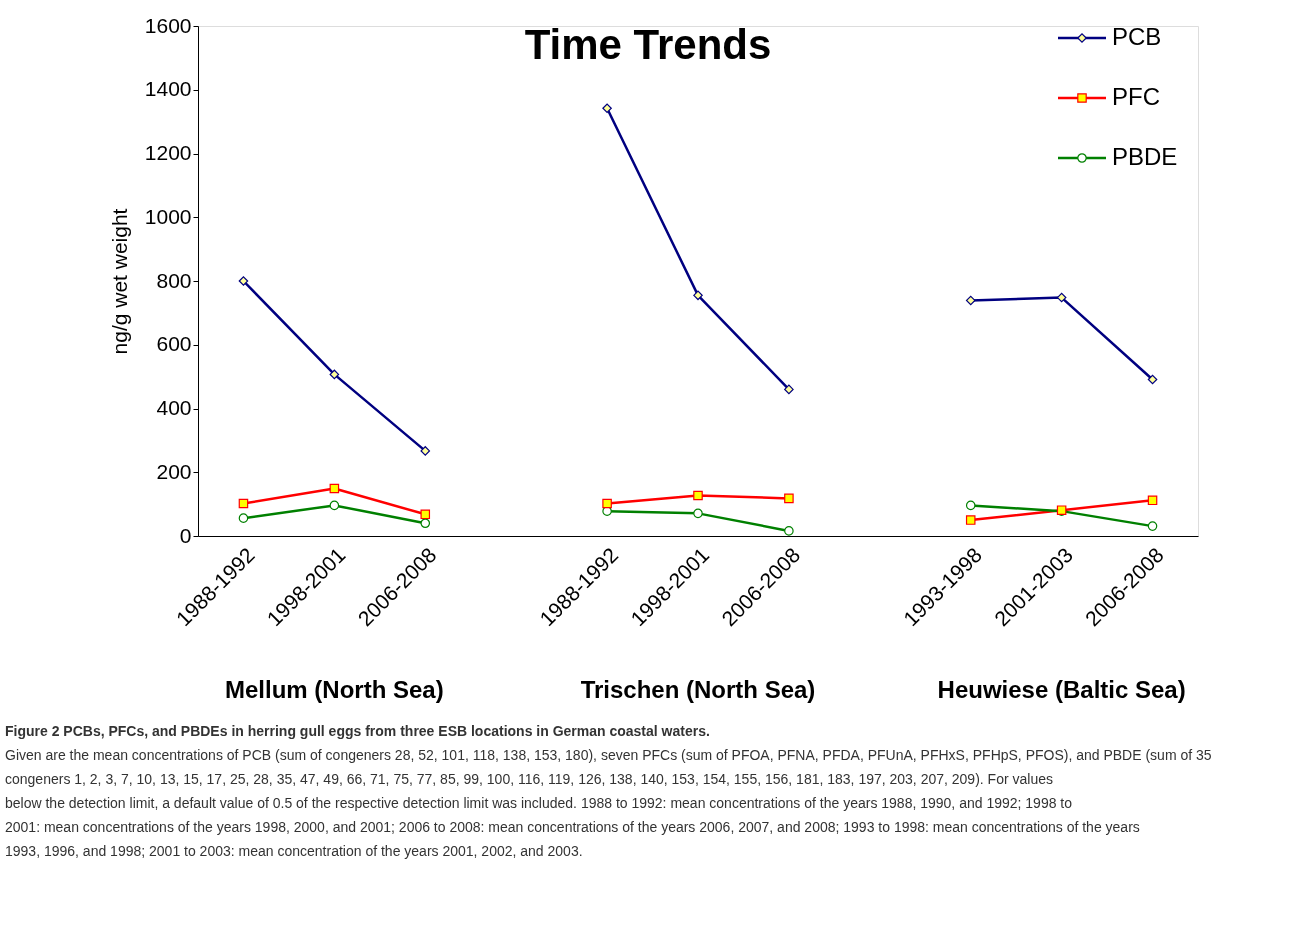 The width and height of the screenshot is (1293, 925). Describe the element at coordinates (357, 731) in the screenshot. I see `caption: Figure 2 PCBs, PFCs, and PBDEs in herring gull eggs from three ESB locations in German coastal waters.` at that location.